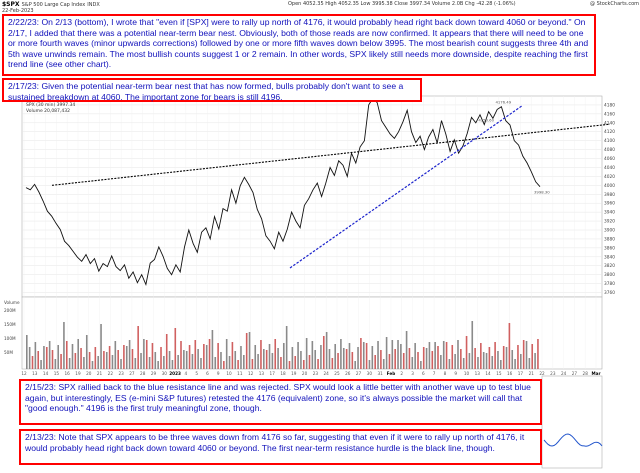 The image size is (640, 473). What do you see at coordinates (573, 440) in the screenshot?
I see `indicator-line` at bounding box center [573, 440].